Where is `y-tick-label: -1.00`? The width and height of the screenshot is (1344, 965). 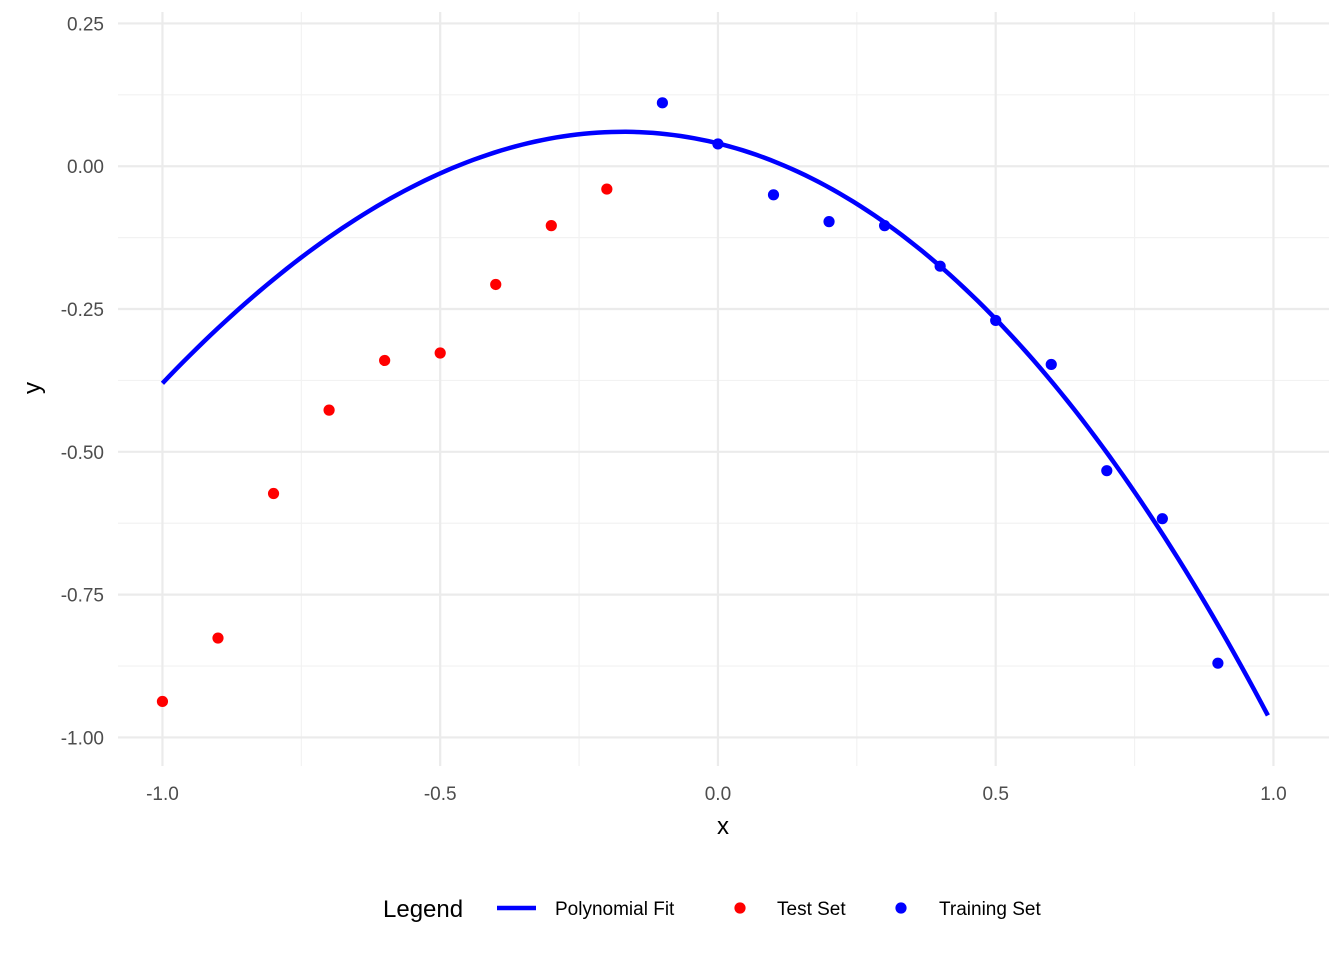
y-tick-label: -1.00 is located at coordinates (82, 738).